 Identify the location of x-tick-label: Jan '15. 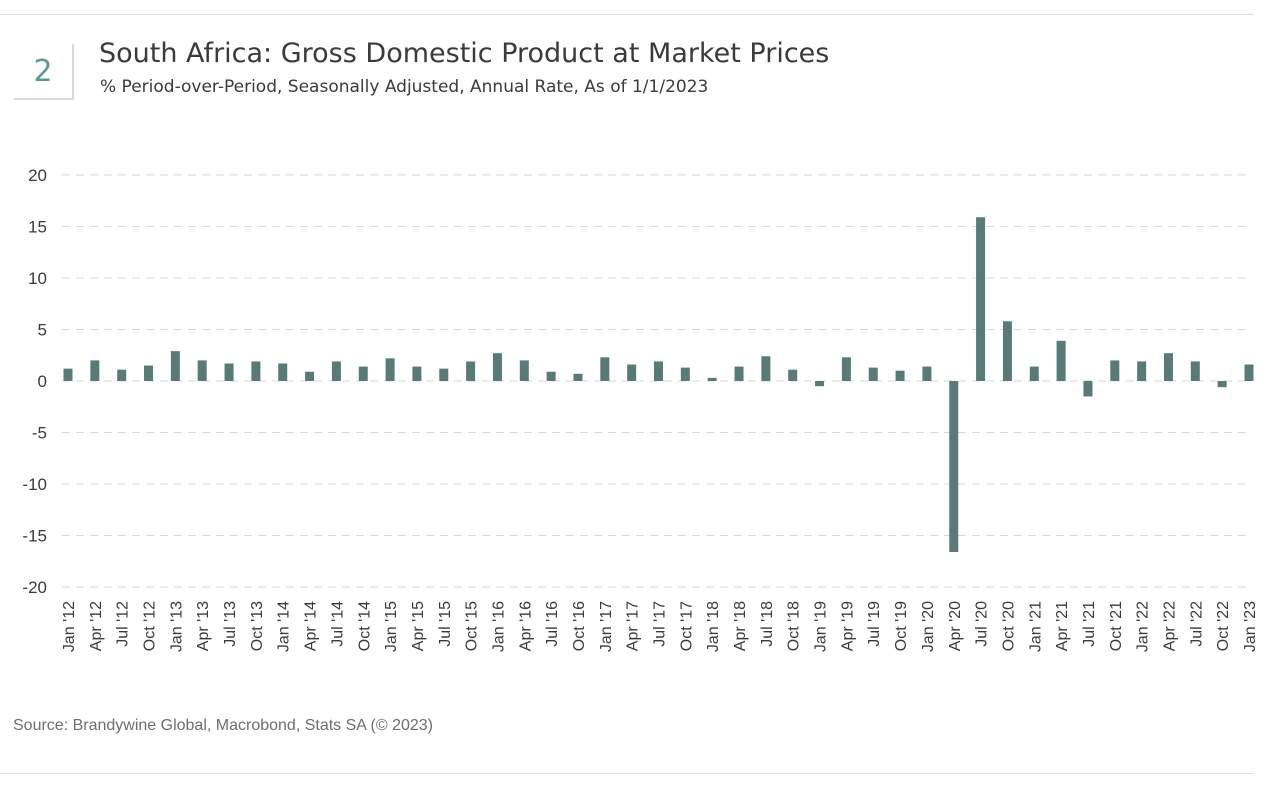
(391, 626).